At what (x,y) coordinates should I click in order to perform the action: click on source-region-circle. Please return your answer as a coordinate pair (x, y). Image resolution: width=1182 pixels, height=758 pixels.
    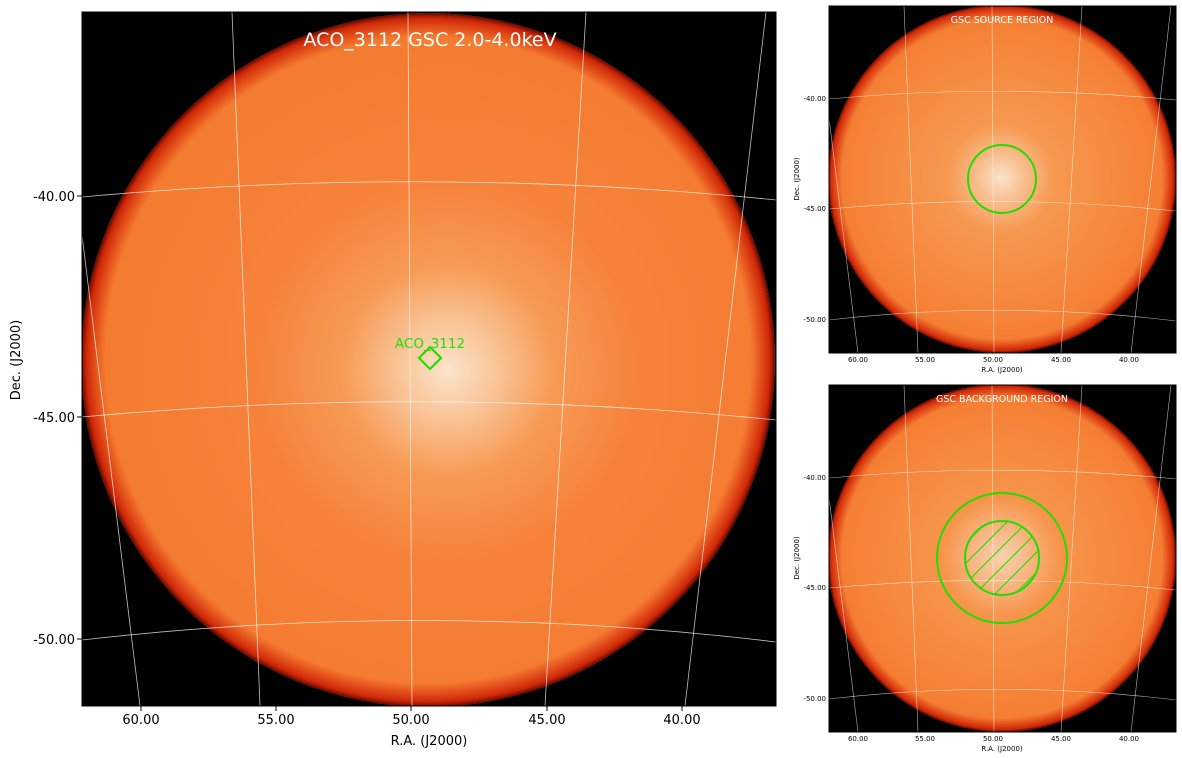
    Looking at the image, I should click on (1002, 179).